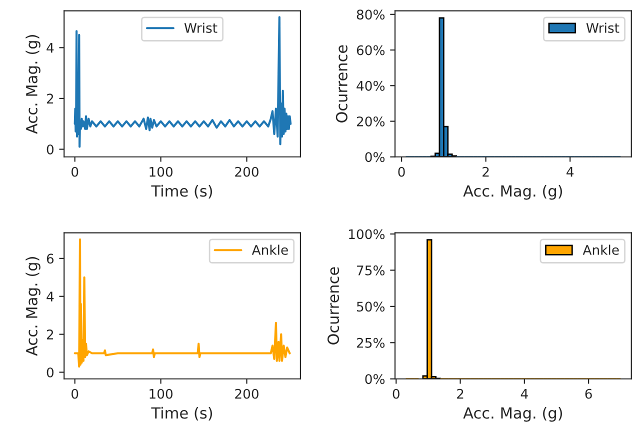 Image resolution: width=641 pixels, height=433 pixels. I want to click on y-tick-label: 60%, so click(370, 50).